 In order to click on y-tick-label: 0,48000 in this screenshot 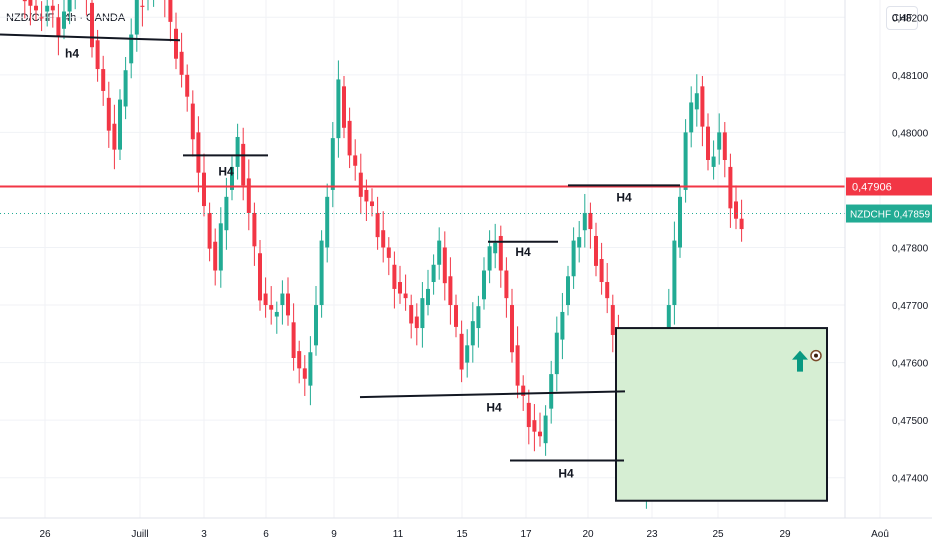, I will do `click(910, 133)`.